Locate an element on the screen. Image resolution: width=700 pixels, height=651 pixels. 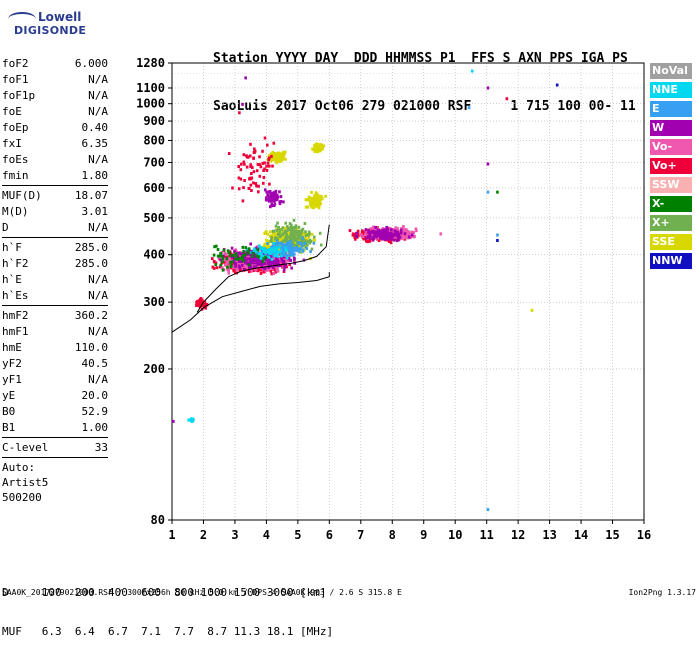
param-row: fxI 6.35 is located at coordinates (55, 144).